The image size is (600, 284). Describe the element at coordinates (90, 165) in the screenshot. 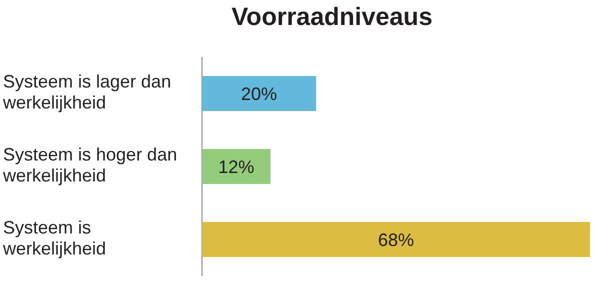

I see `y-tick-label: Systeem is hoger dan werkelijkheid` at that location.